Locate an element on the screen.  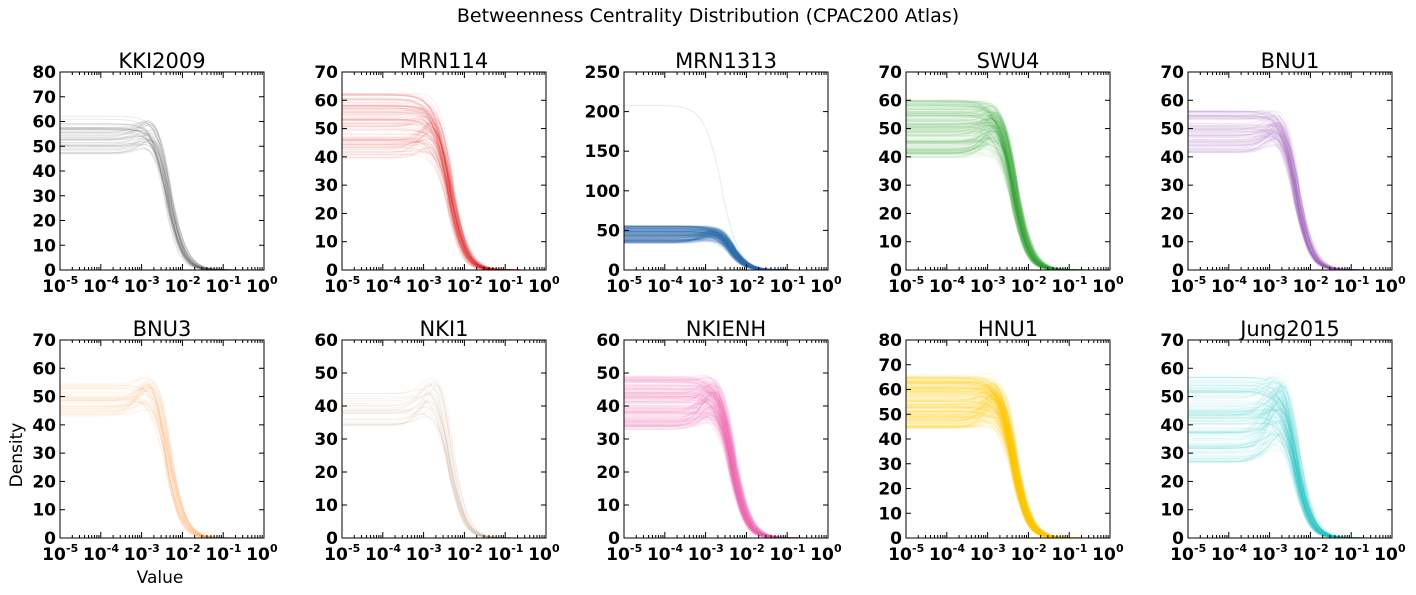
subplot-title: NKI1 is located at coordinates (443, 329).